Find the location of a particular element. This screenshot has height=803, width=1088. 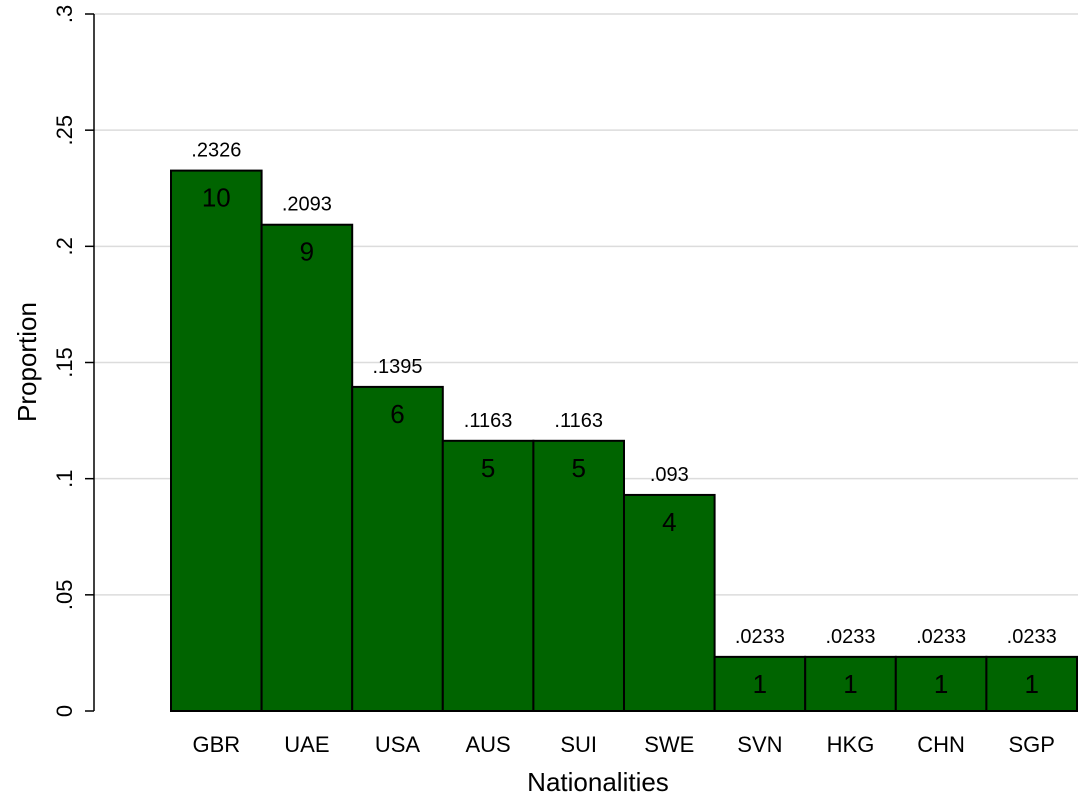

x-category-label: SGP is located at coordinates (1031, 744).